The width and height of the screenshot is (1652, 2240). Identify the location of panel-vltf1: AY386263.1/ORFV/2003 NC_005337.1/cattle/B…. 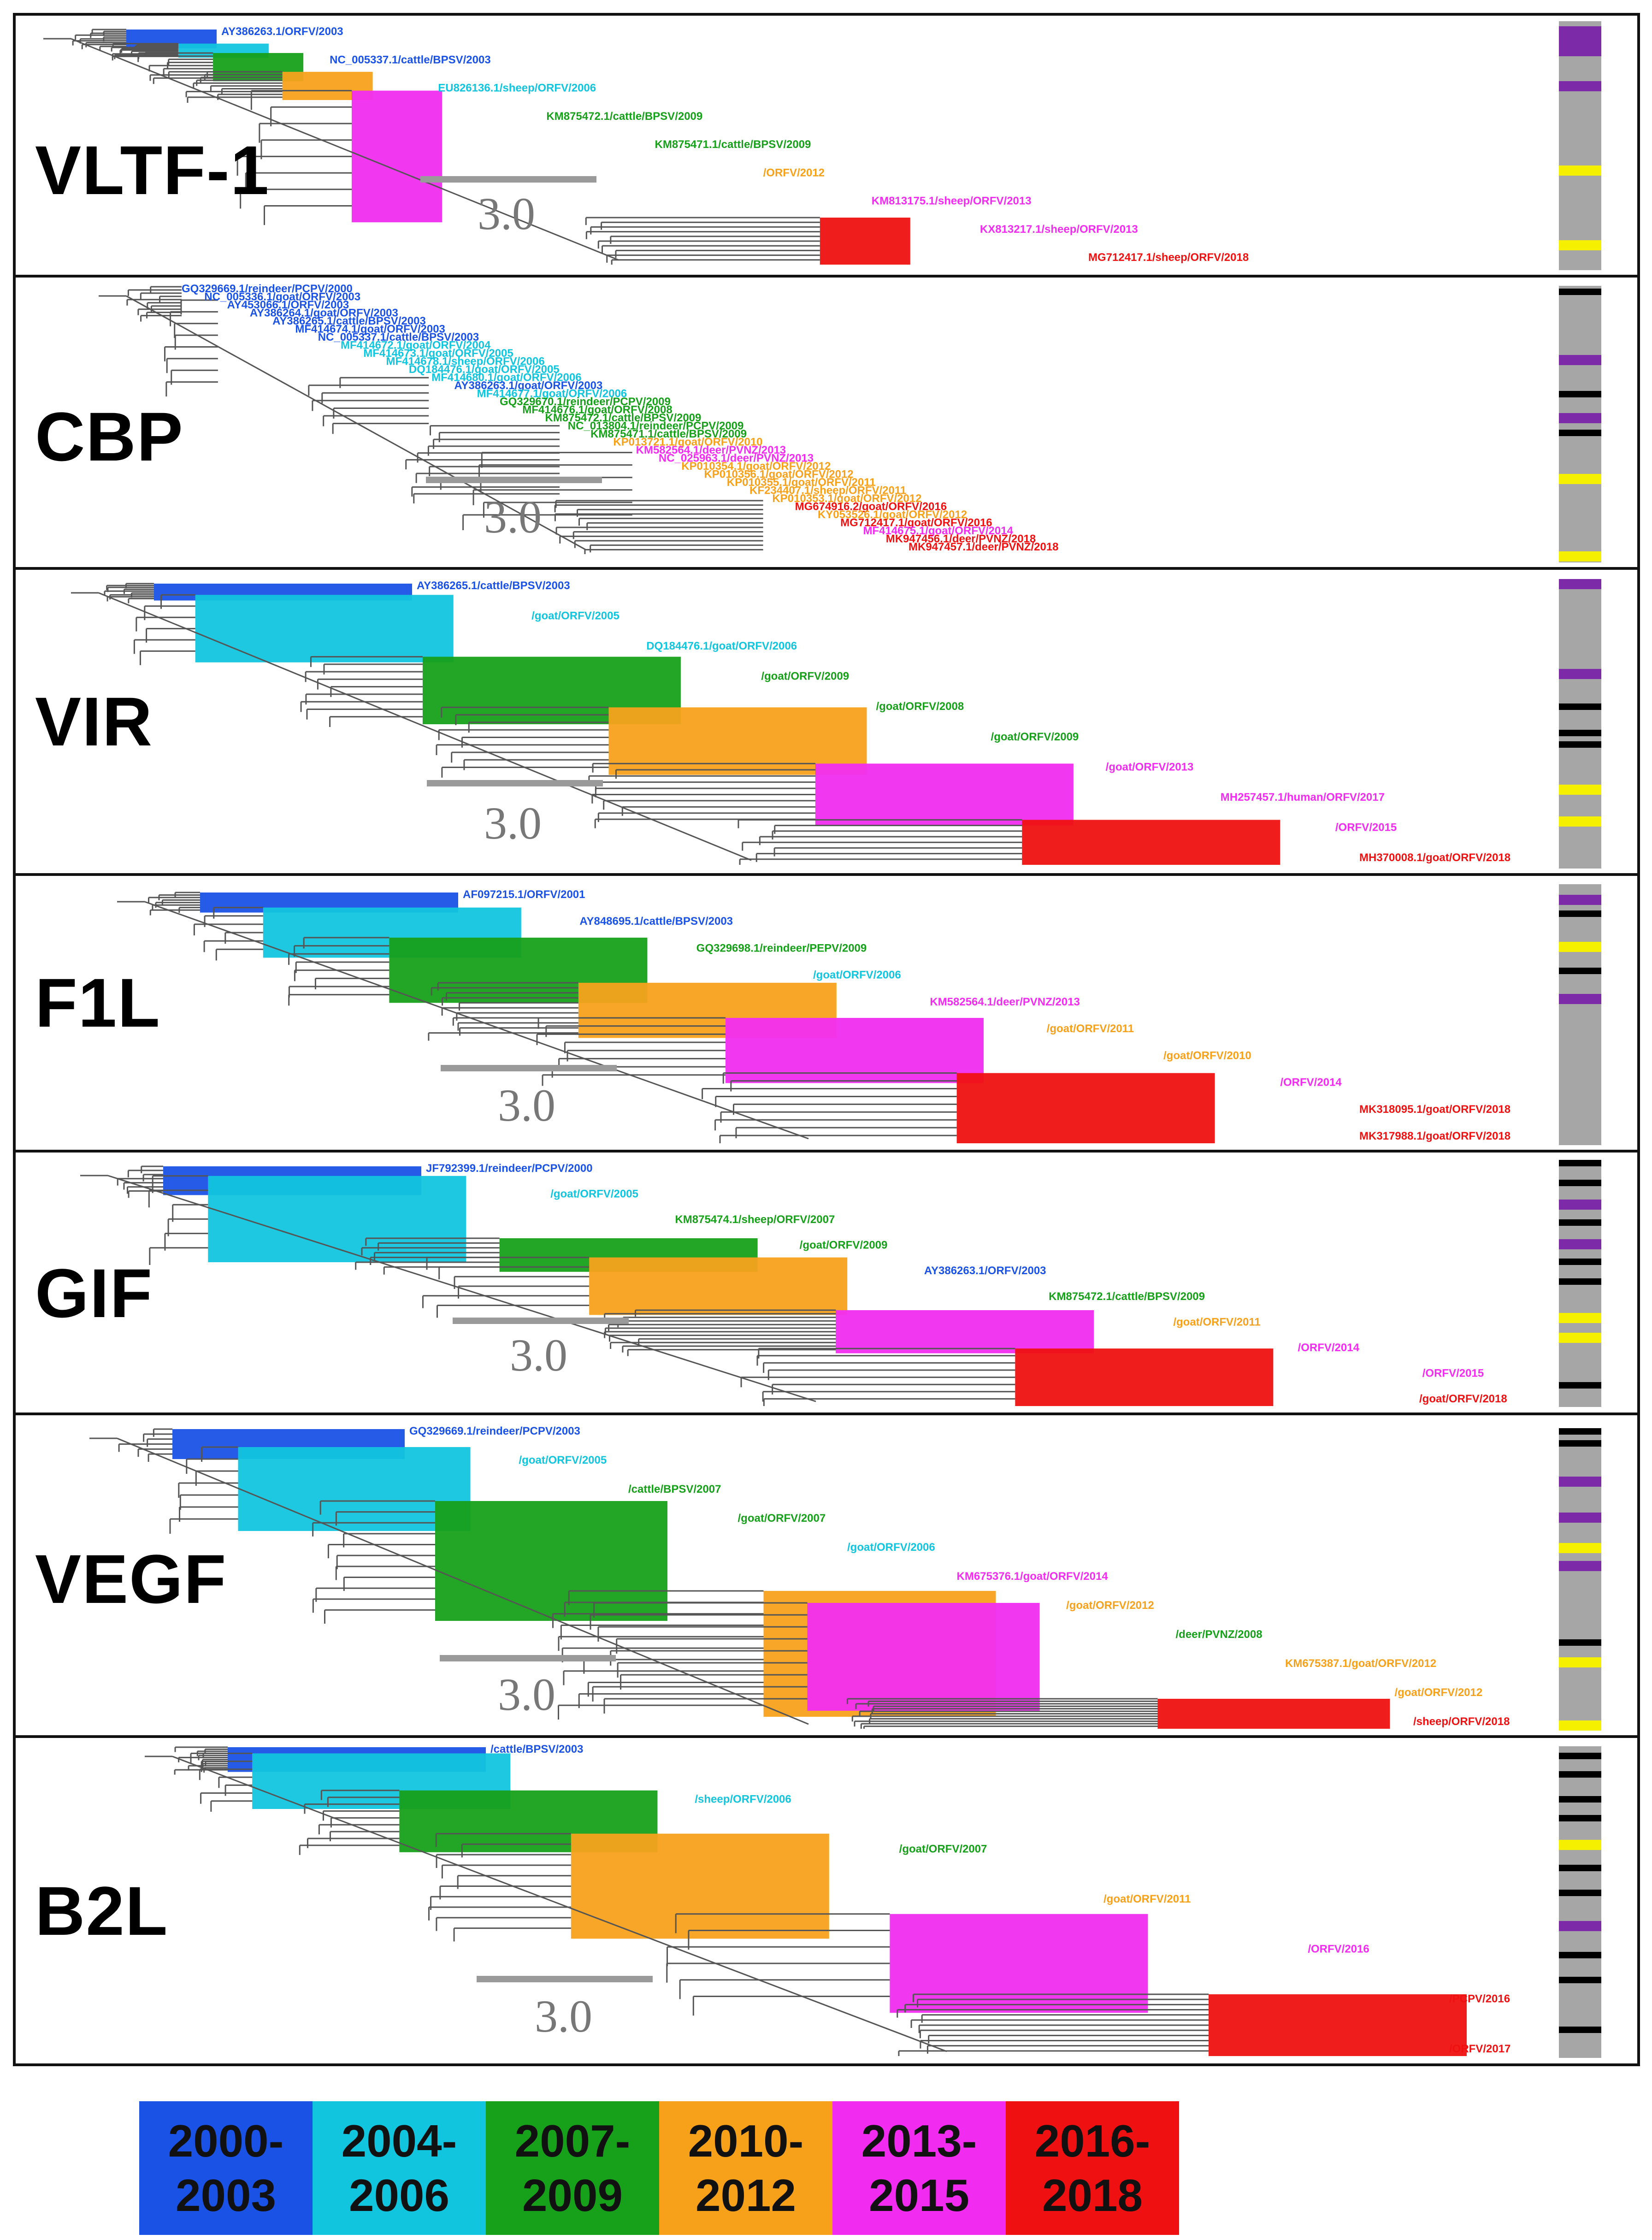
(826, 145).